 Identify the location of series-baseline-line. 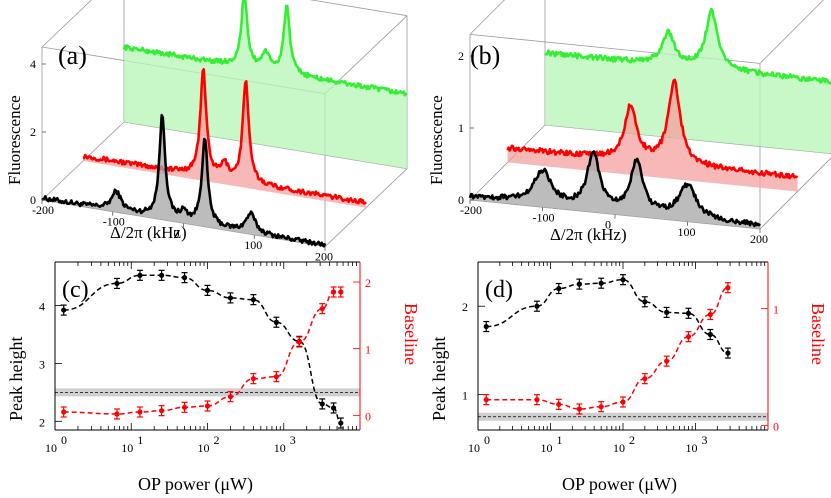
(607, 348).